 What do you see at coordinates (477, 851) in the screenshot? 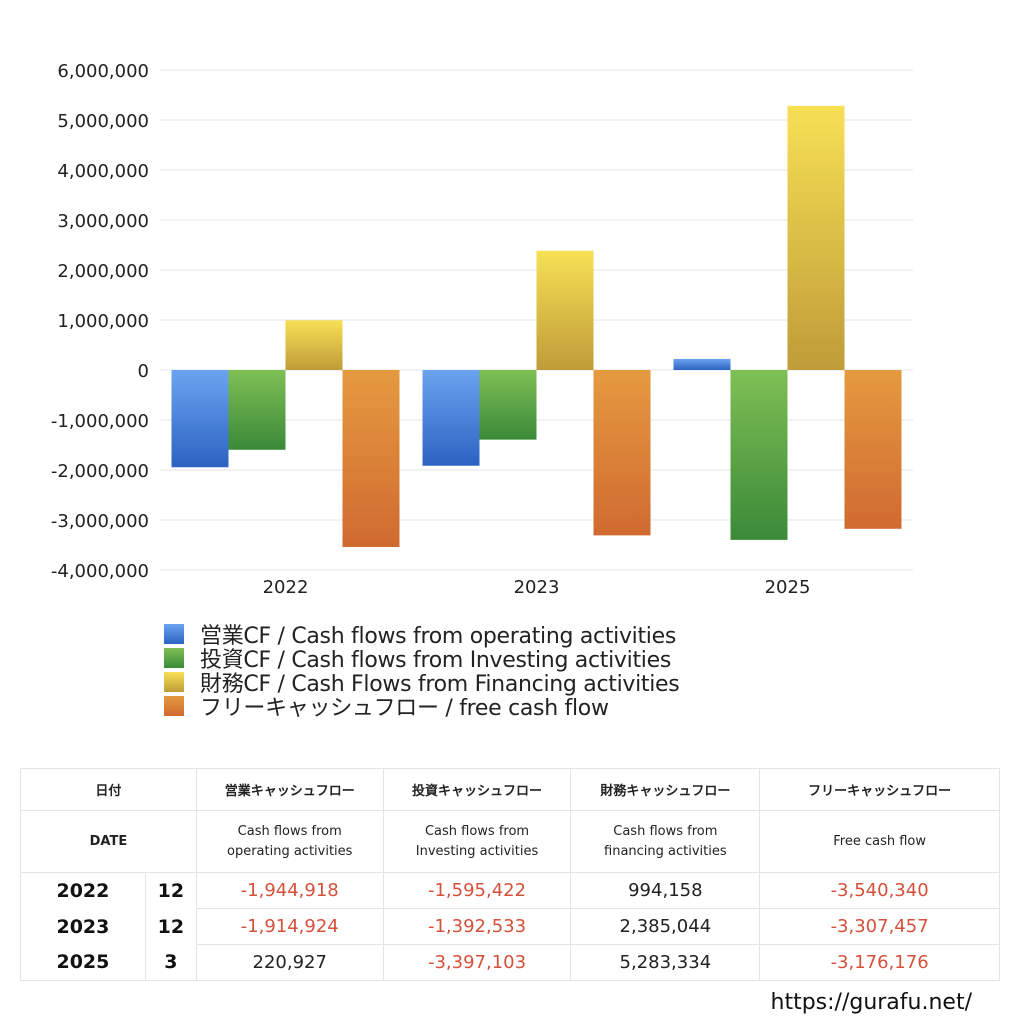
I see `header-line: Investing activities` at bounding box center [477, 851].